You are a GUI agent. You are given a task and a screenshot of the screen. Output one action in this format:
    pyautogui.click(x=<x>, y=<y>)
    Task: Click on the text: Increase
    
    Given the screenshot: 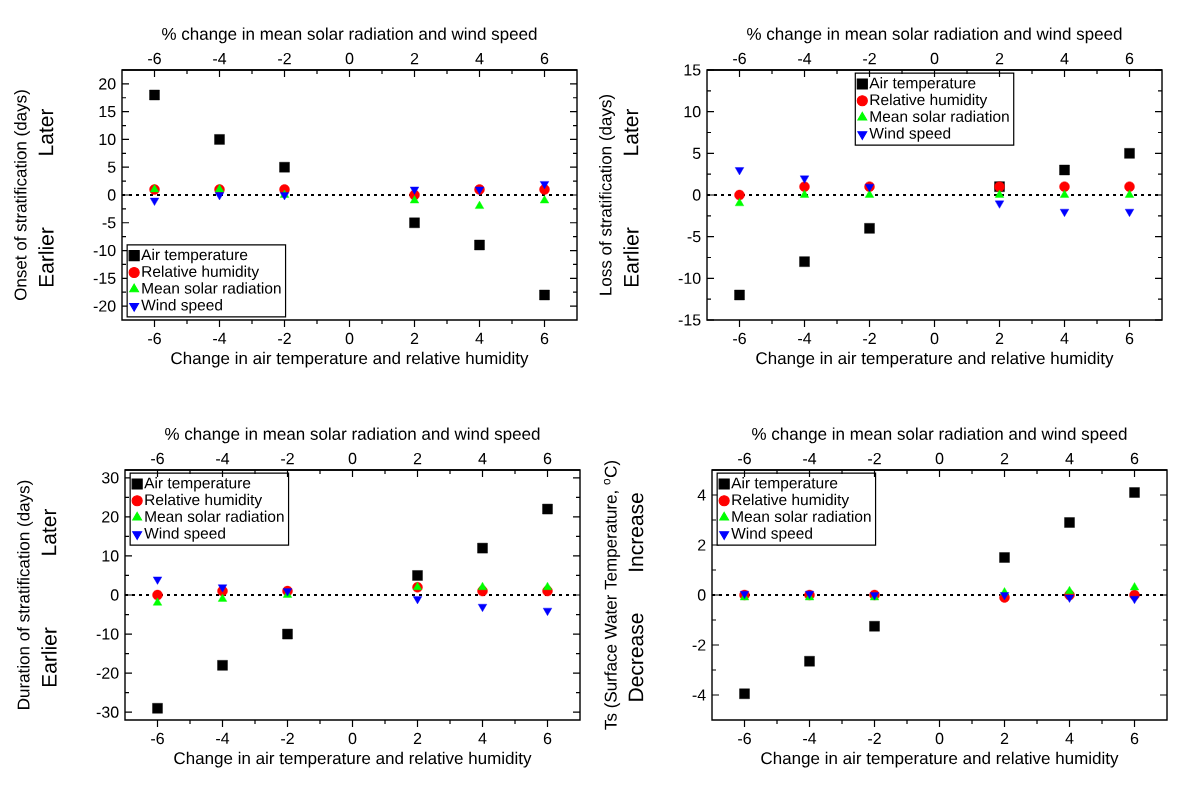 What is the action you would take?
    pyautogui.click(x=636, y=532)
    